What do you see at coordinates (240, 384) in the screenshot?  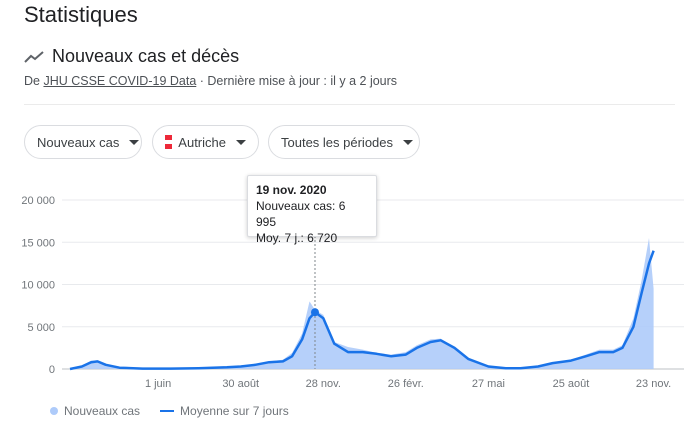 I see `x-tick-label: 30 août` at bounding box center [240, 384].